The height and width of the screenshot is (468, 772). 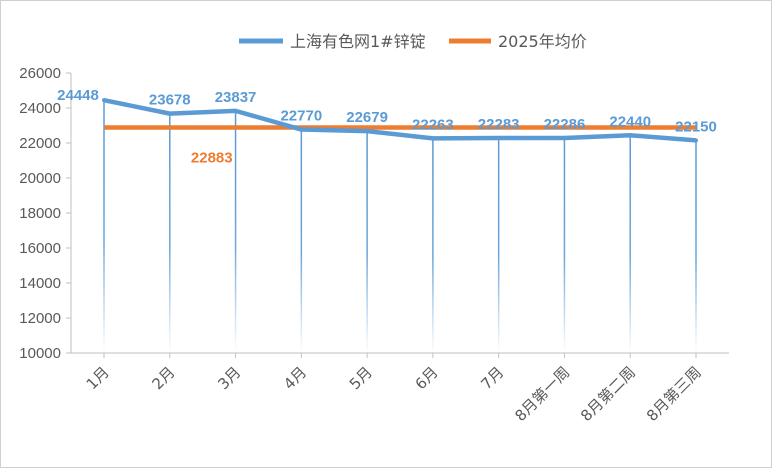 What do you see at coordinates (78, 95) in the screenshot?
I see `data-label: 24448` at bounding box center [78, 95].